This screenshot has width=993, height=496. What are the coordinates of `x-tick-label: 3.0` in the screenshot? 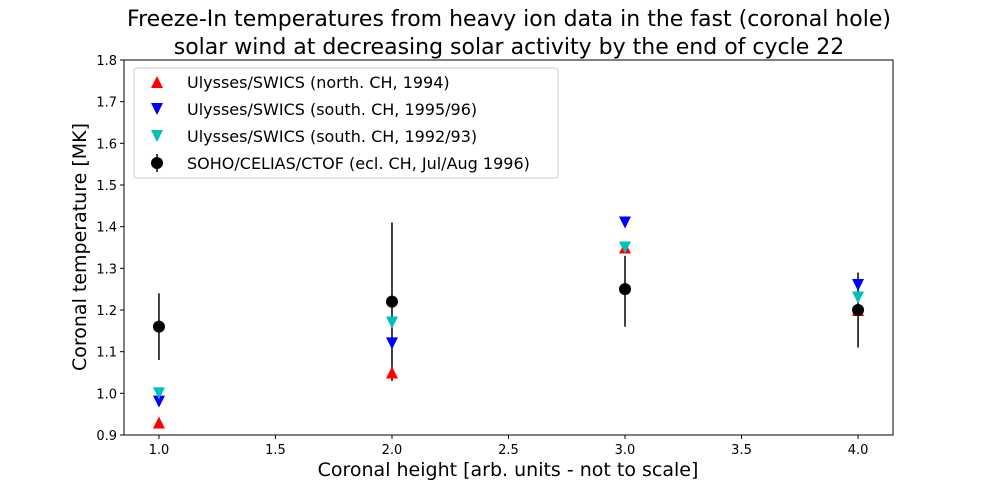 It's located at (625, 450).